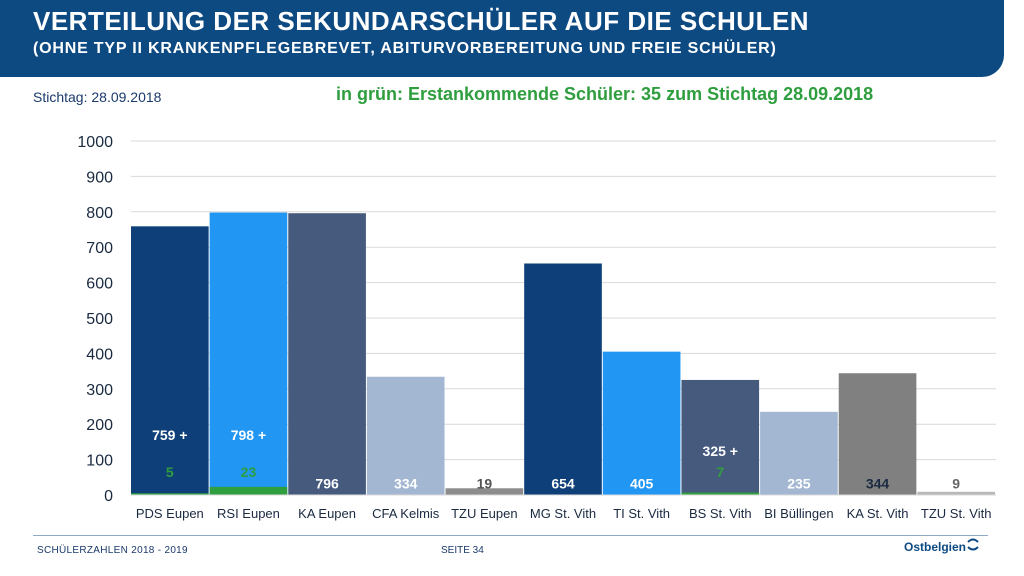 Image resolution: width=1024 pixels, height=576 pixels. I want to click on data-label: 19, so click(485, 483).